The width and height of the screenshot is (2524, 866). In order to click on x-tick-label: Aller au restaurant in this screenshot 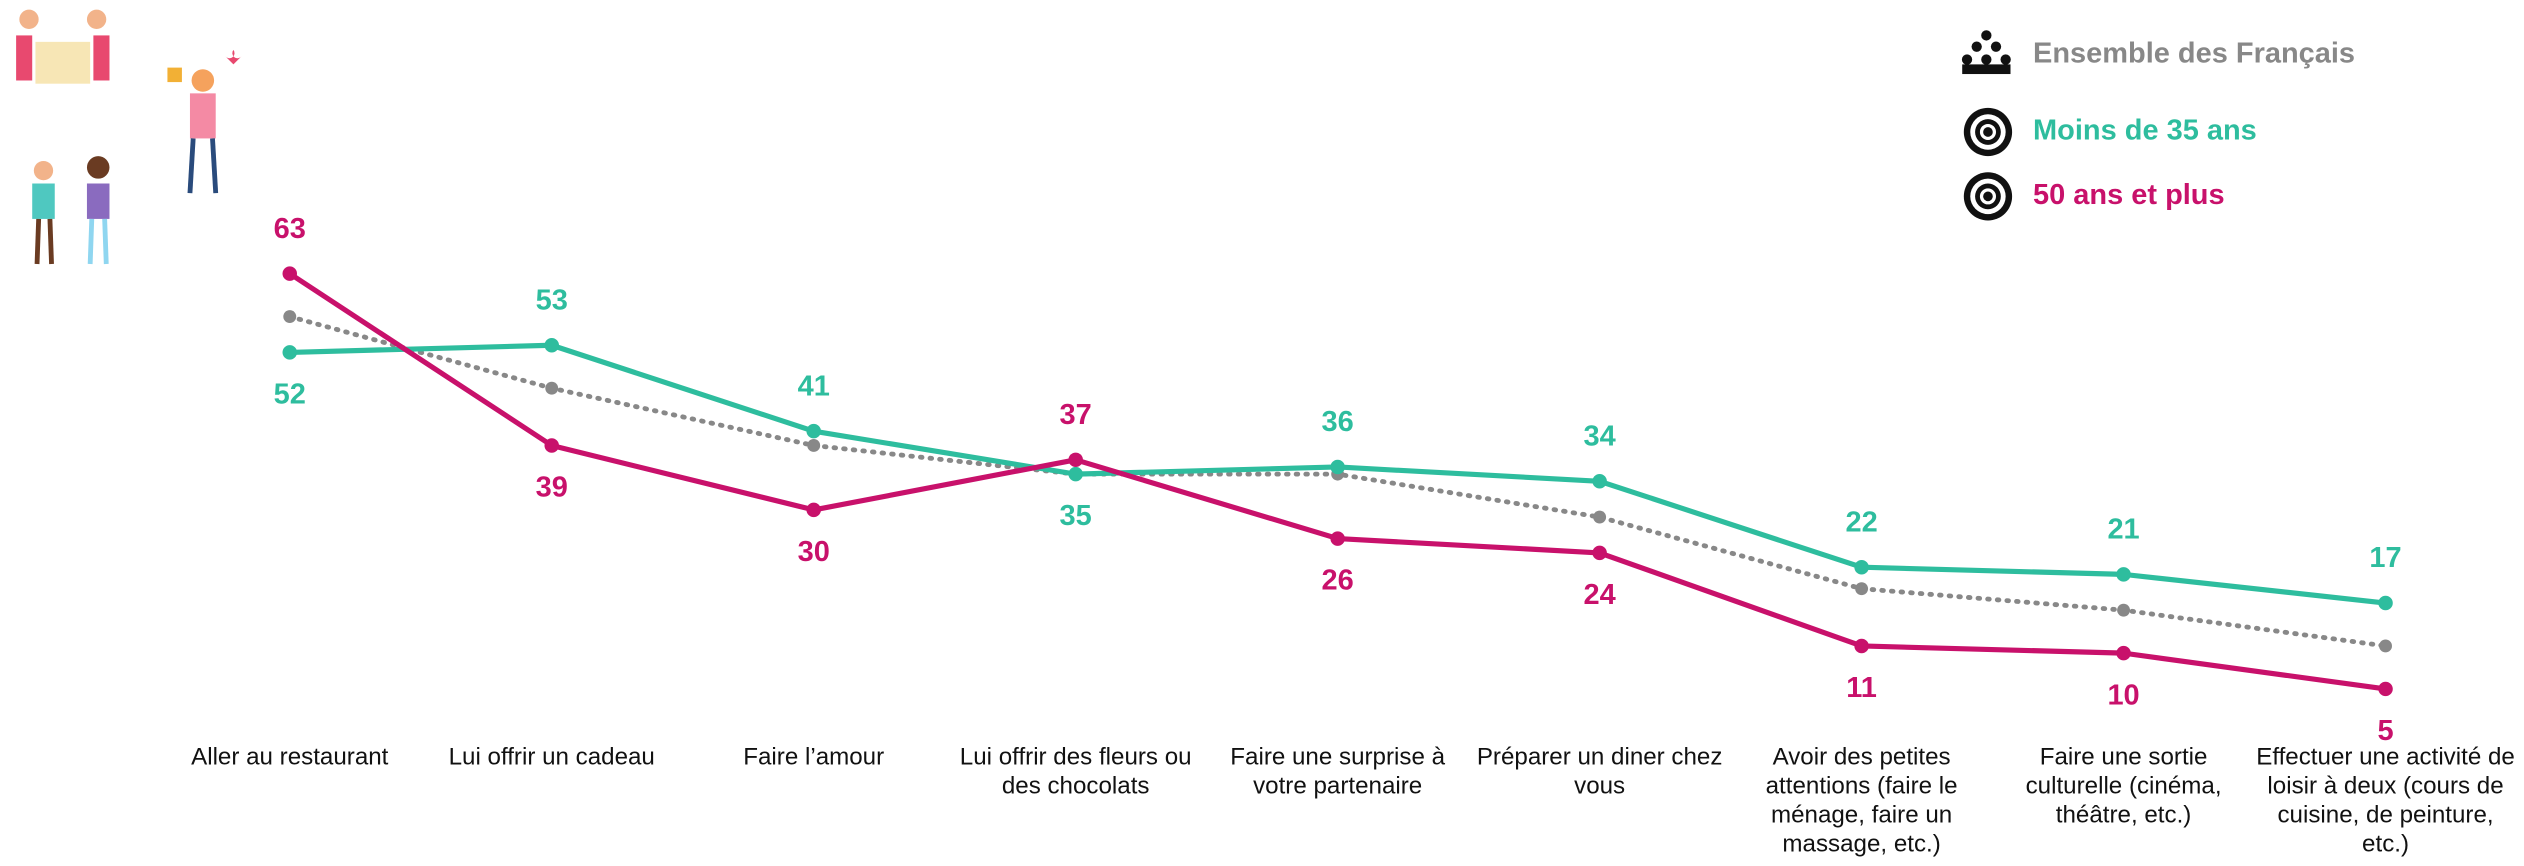, I will do `click(290, 757)`.